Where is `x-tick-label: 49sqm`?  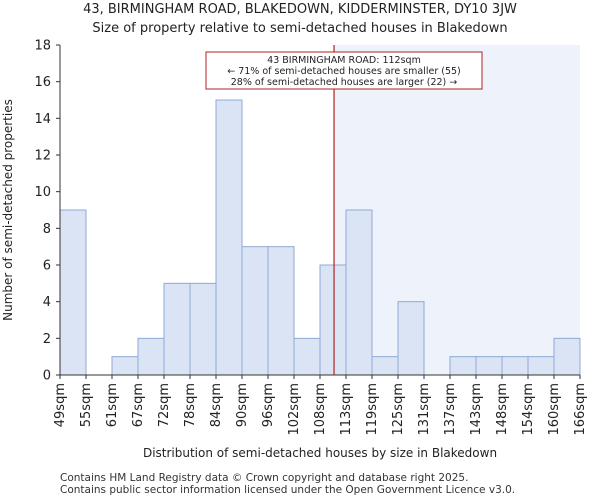
x-tick-label: 49sqm is located at coordinates (60, 405).